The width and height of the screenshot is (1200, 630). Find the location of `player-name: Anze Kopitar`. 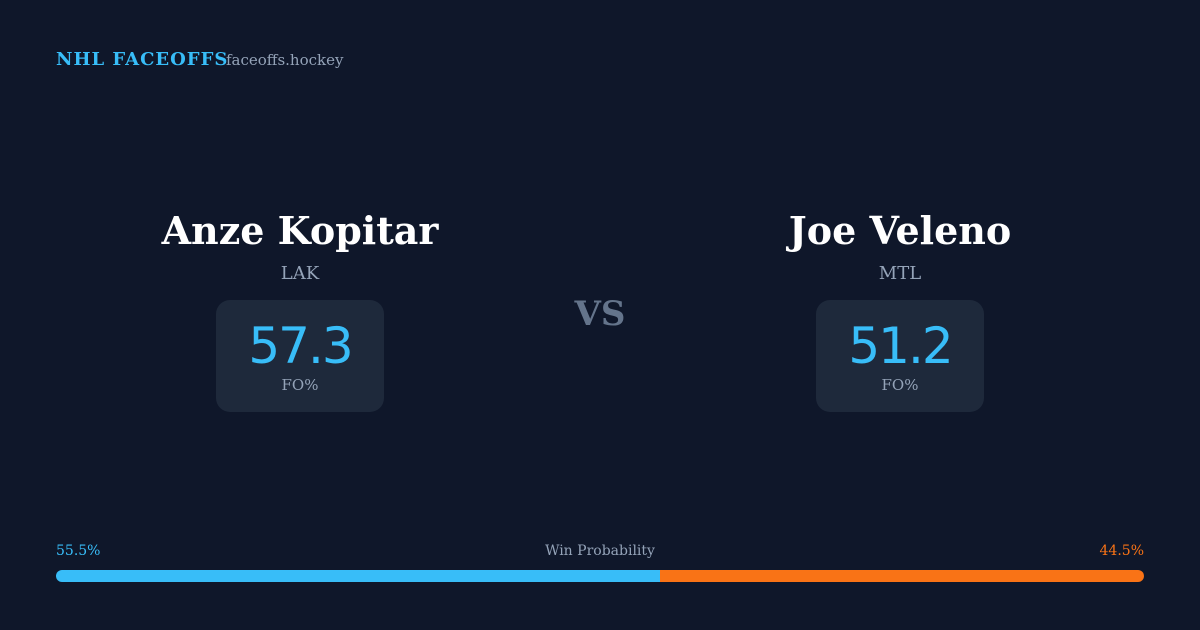

player-name: Anze Kopitar is located at coordinates (300, 230).